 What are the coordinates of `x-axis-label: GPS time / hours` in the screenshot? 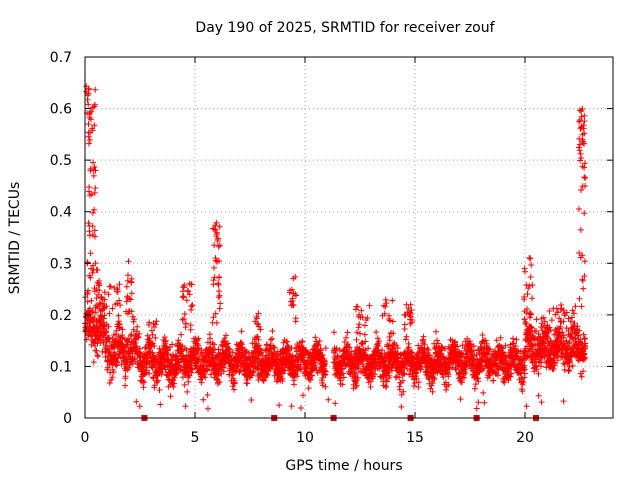 It's located at (343, 466).